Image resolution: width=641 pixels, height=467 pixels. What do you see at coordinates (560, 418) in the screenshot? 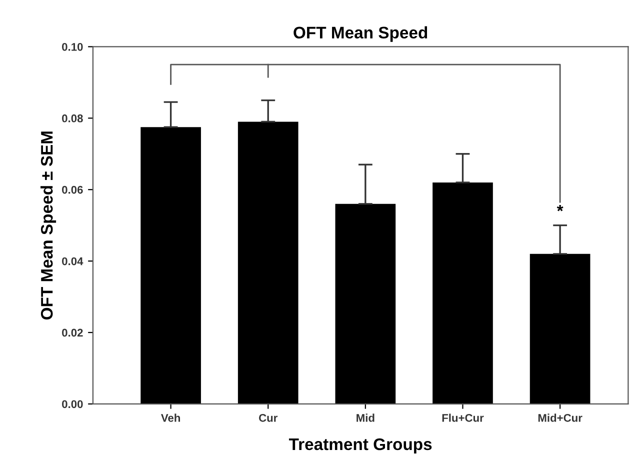
I see `x-tick-label: Mid+Cur` at bounding box center [560, 418].